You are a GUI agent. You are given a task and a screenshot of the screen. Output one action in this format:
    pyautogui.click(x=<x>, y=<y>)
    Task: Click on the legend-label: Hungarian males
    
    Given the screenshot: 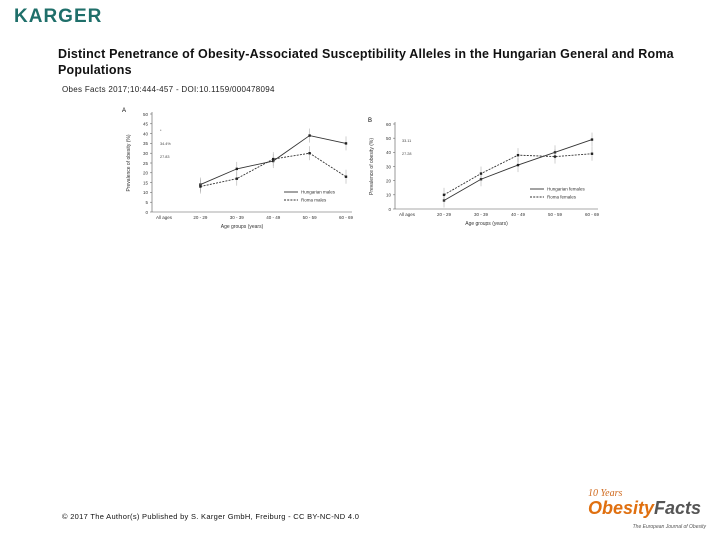 What is the action you would take?
    pyautogui.click(x=318, y=192)
    